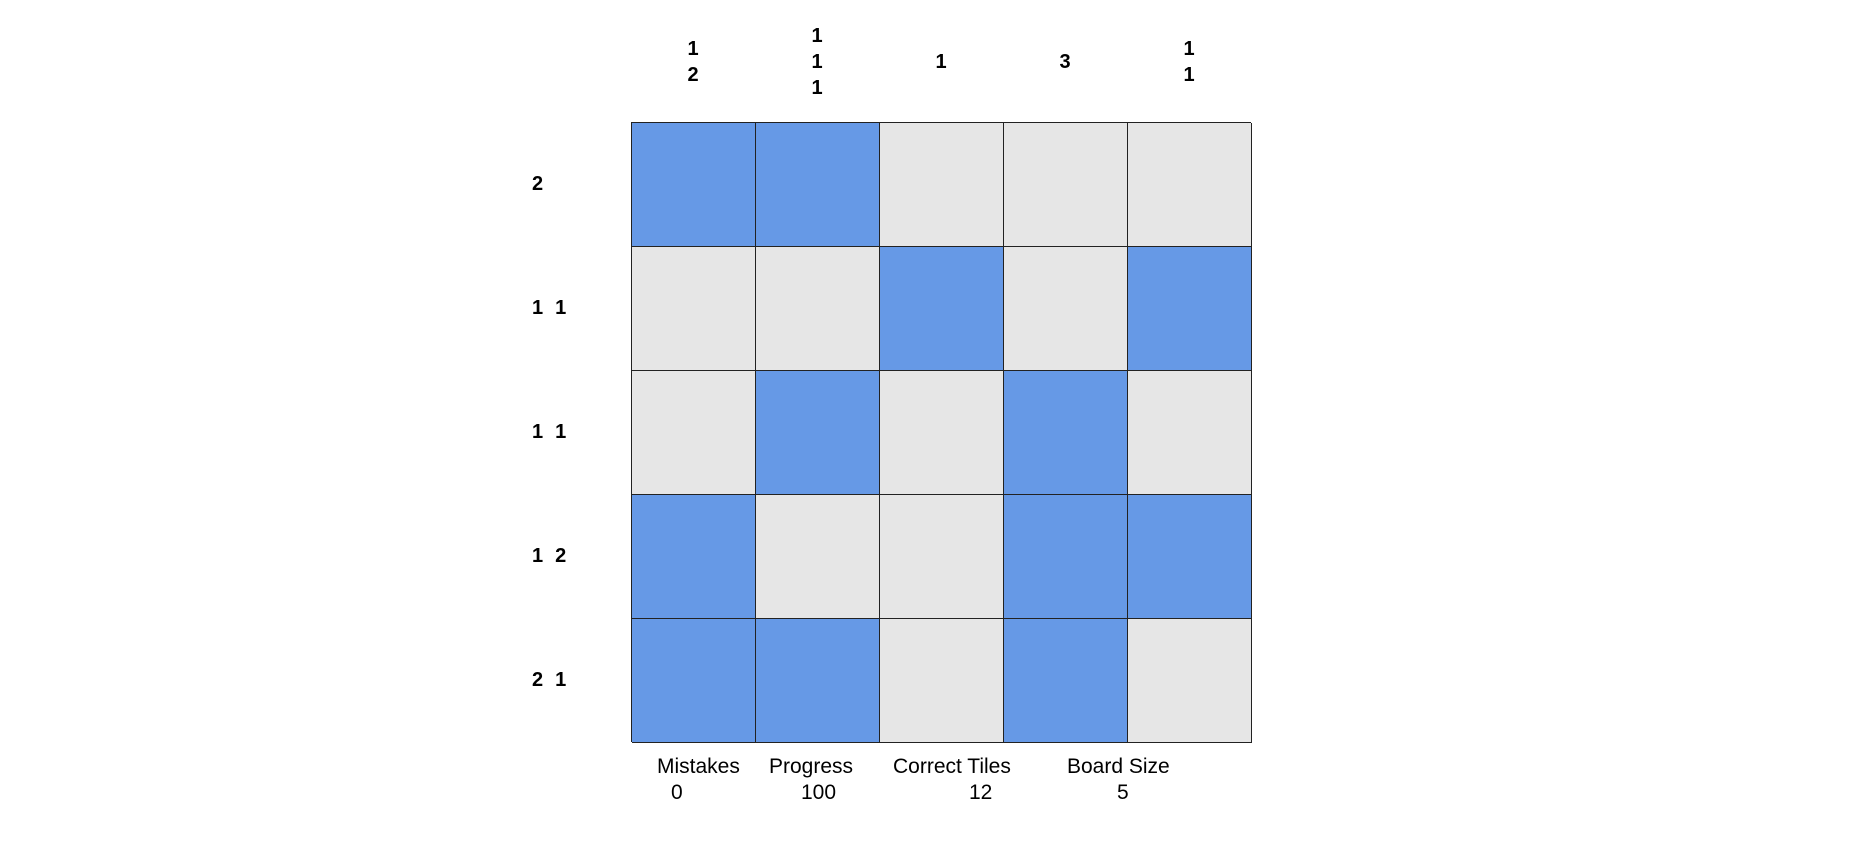  What do you see at coordinates (570, 556) in the screenshot?
I see `row-clue: 1 2` at bounding box center [570, 556].